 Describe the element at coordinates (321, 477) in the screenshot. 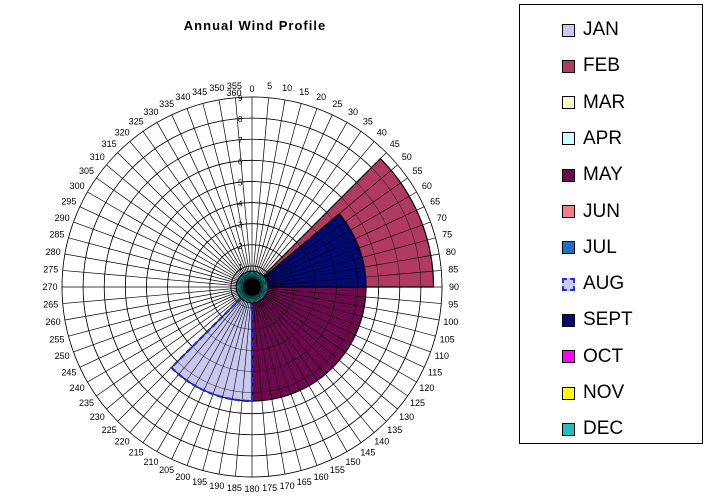

I see `angle-tick-label: 160` at that location.